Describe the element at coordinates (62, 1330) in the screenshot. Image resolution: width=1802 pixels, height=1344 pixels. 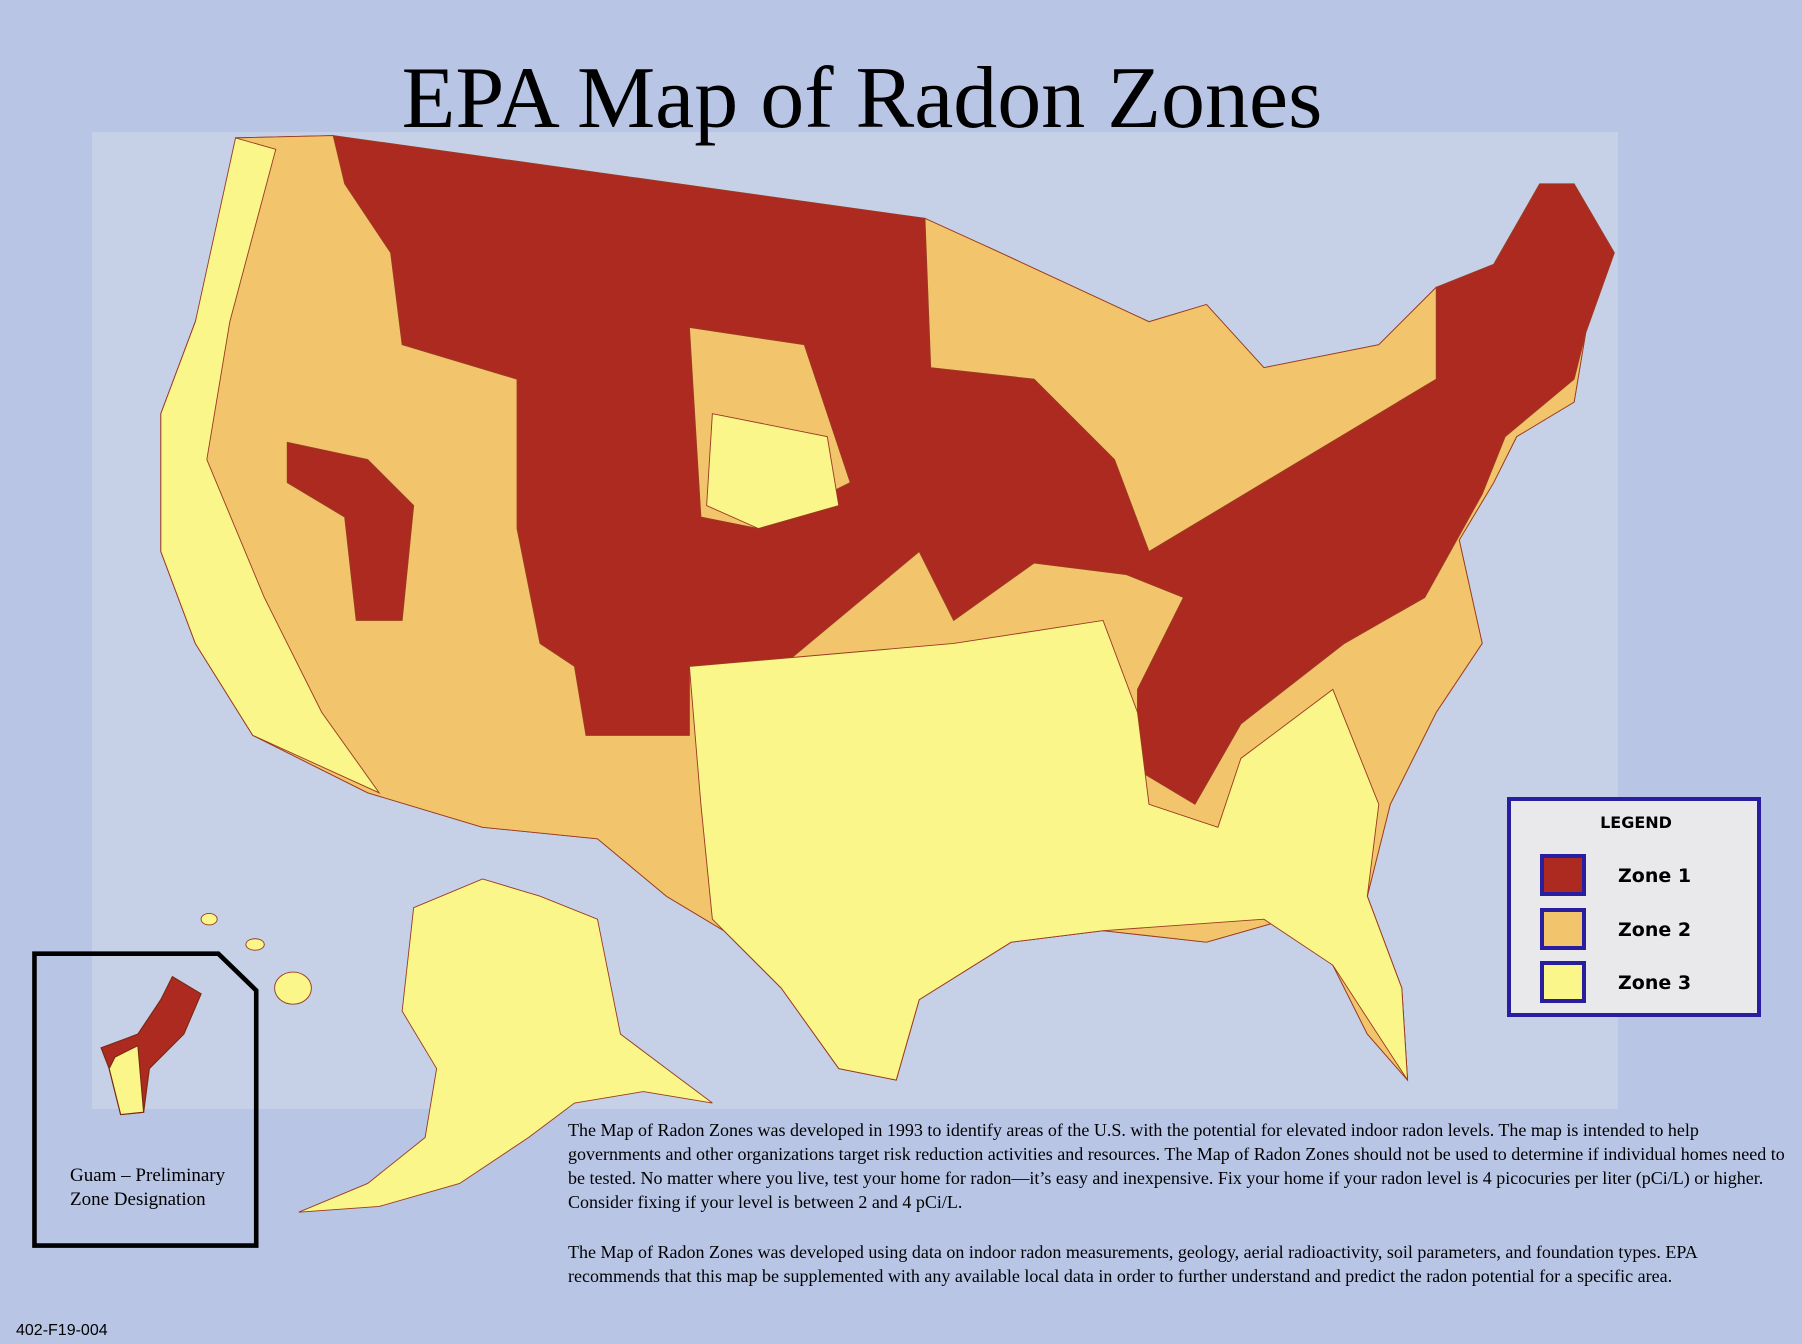
I see `document-code: 402-F19-004` at that location.